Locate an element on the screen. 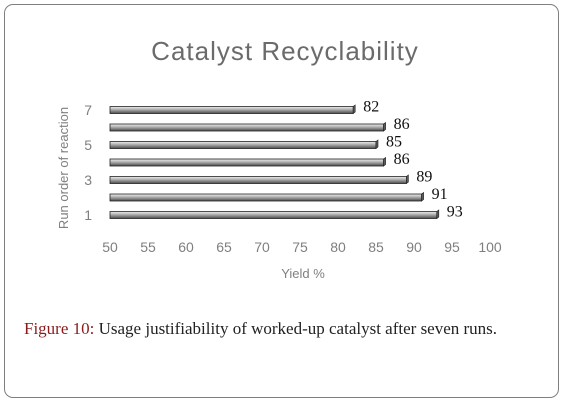 The height and width of the screenshot is (404, 565). x-tick-label: 95 is located at coordinates (452, 247).